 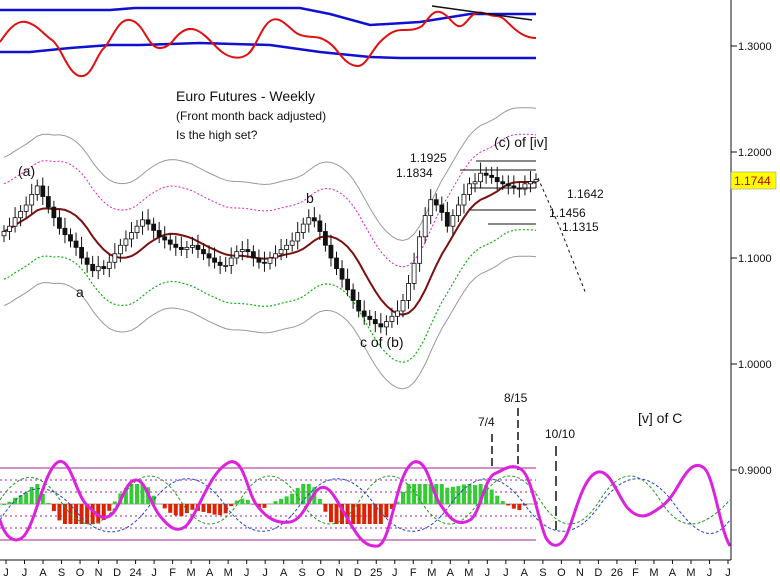 What do you see at coordinates (755, 153) in the screenshot?
I see `axis-label-1.2000: 1.2000` at bounding box center [755, 153].